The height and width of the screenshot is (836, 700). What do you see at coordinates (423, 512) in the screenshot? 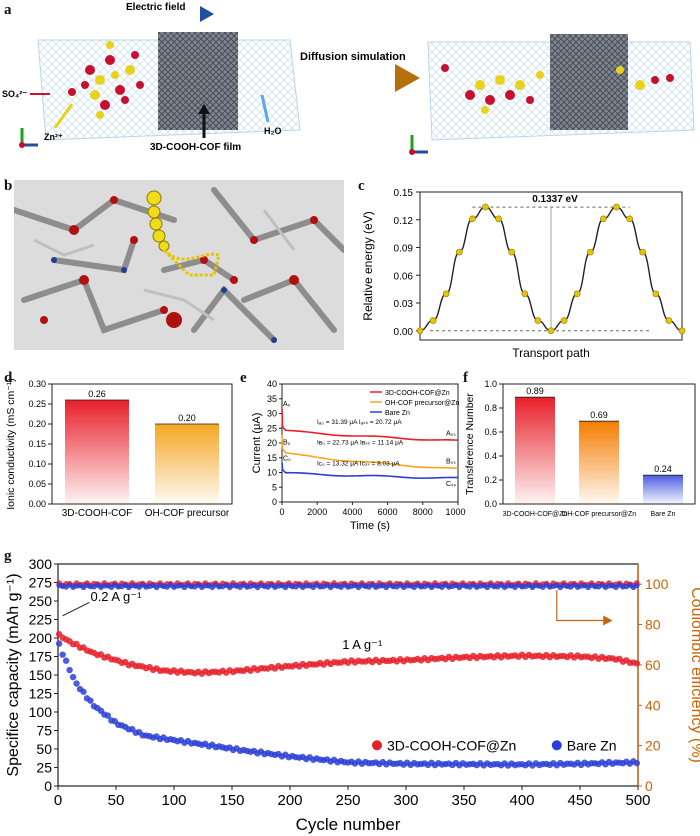
I see `x-tick-label: 8000` at bounding box center [423, 512].